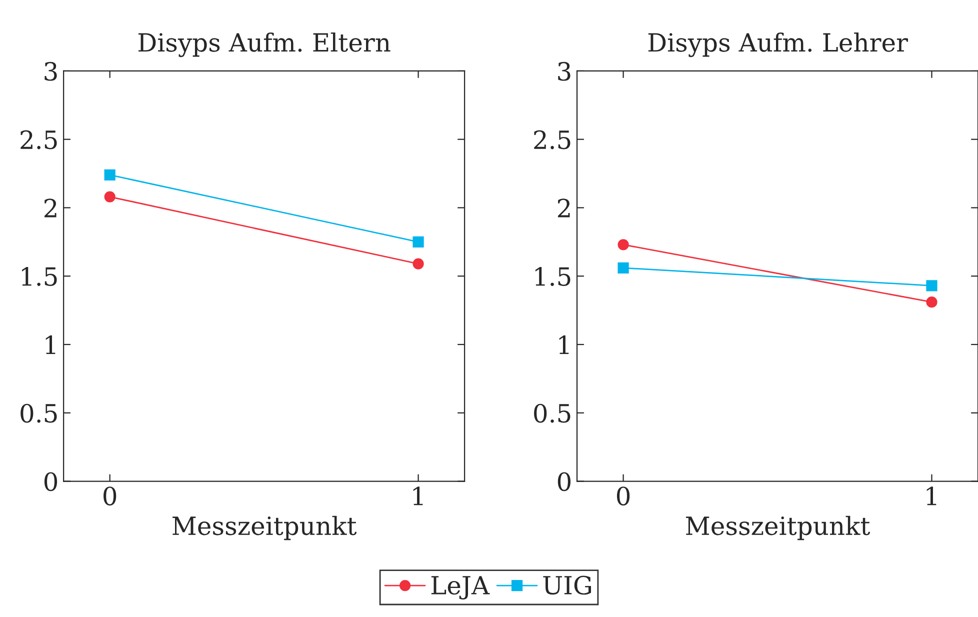 The width and height of the screenshot is (978, 617). What do you see at coordinates (567, 585) in the screenshot?
I see `legend-label: UIG` at bounding box center [567, 585].